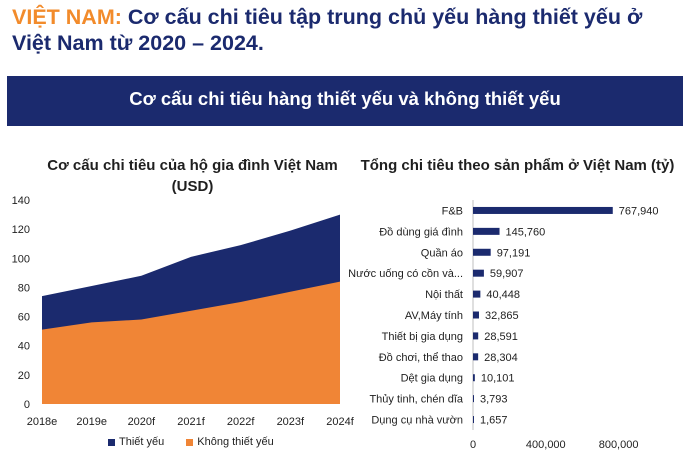  What do you see at coordinates (444, 295) in the screenshot?
I see `bar-category-label: Nội thất` at bounding box center [444, 295].